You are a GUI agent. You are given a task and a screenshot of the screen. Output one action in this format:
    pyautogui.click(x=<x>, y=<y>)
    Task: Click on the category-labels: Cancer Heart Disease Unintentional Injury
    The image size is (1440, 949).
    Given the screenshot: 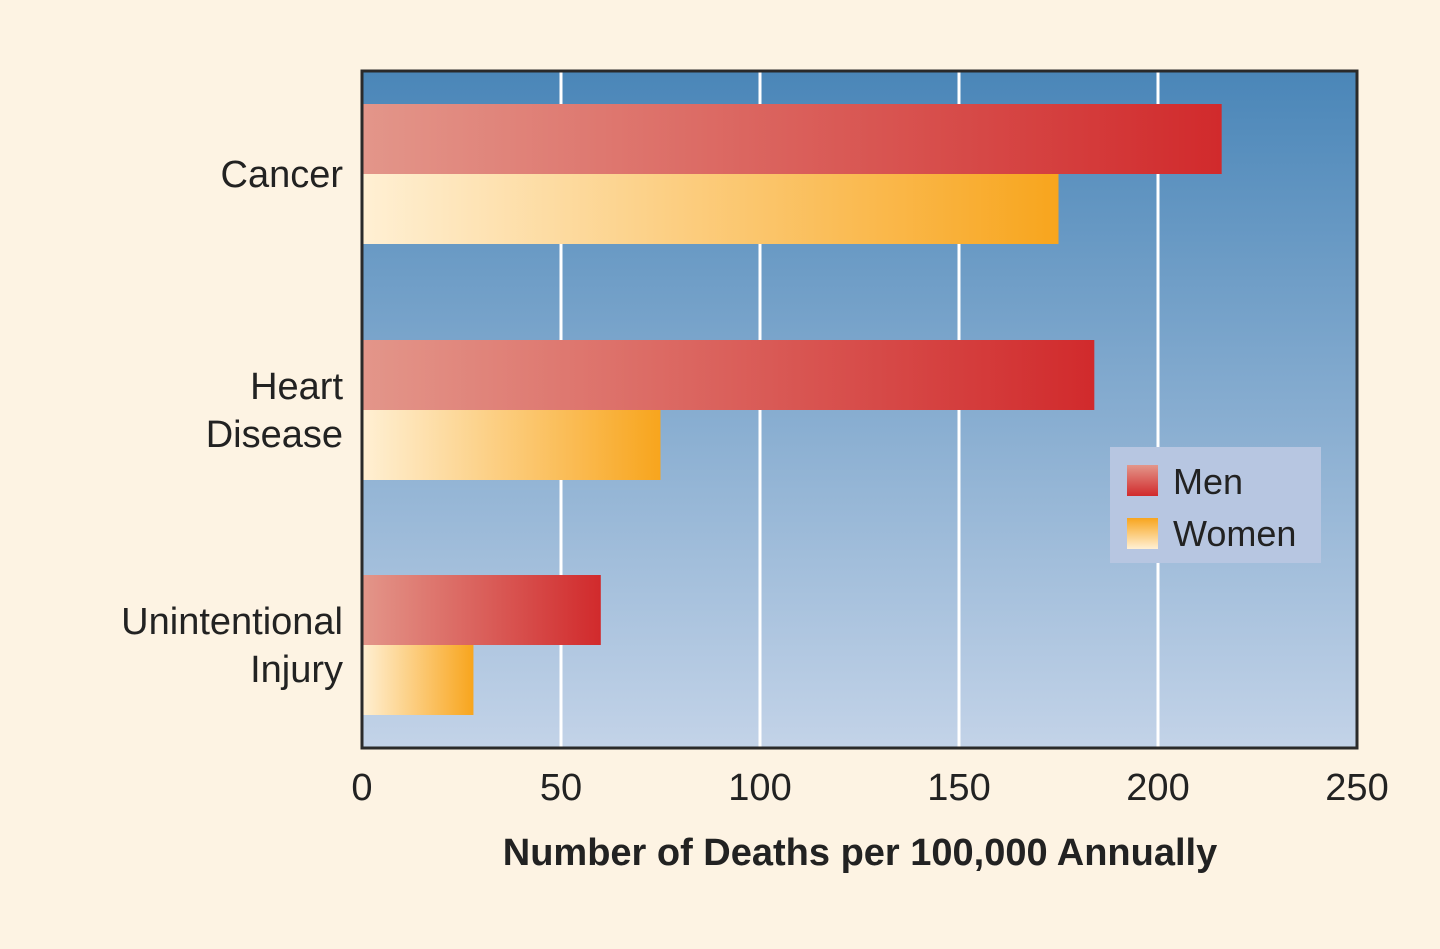 What is the action you would take?
    pyautogui.click(x=232, y=422)
    